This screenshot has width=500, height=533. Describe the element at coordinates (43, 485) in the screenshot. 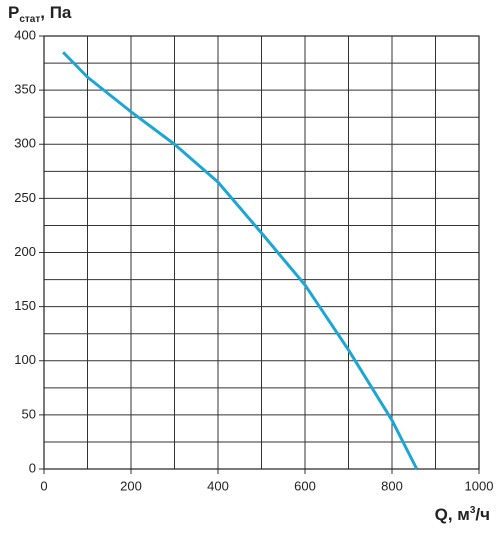

I see `x-tick-label: 0` at that location.